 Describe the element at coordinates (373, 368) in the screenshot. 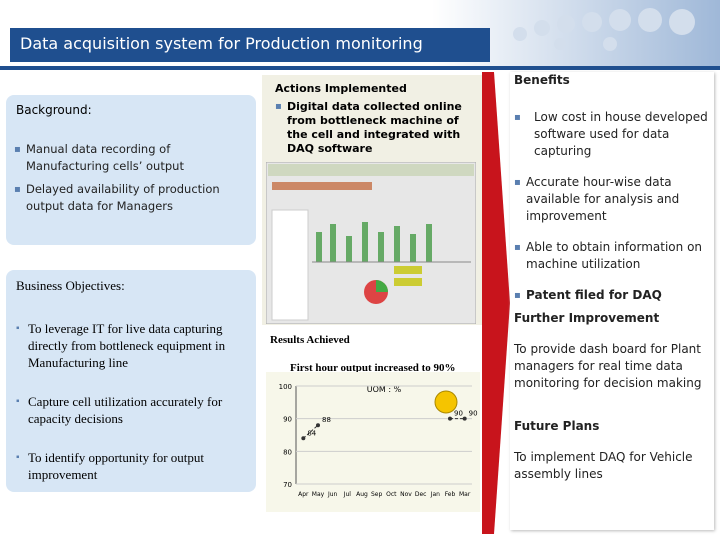

I see `caption: First hour output increased to 90%` at that location.